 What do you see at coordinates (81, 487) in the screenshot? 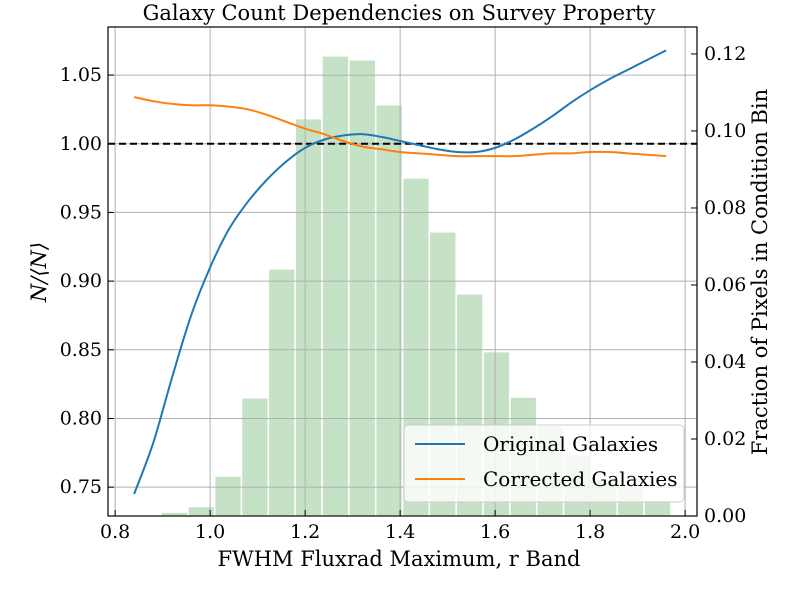
I see `y-tick-label: 0.75` at bounding box center [81, 487].